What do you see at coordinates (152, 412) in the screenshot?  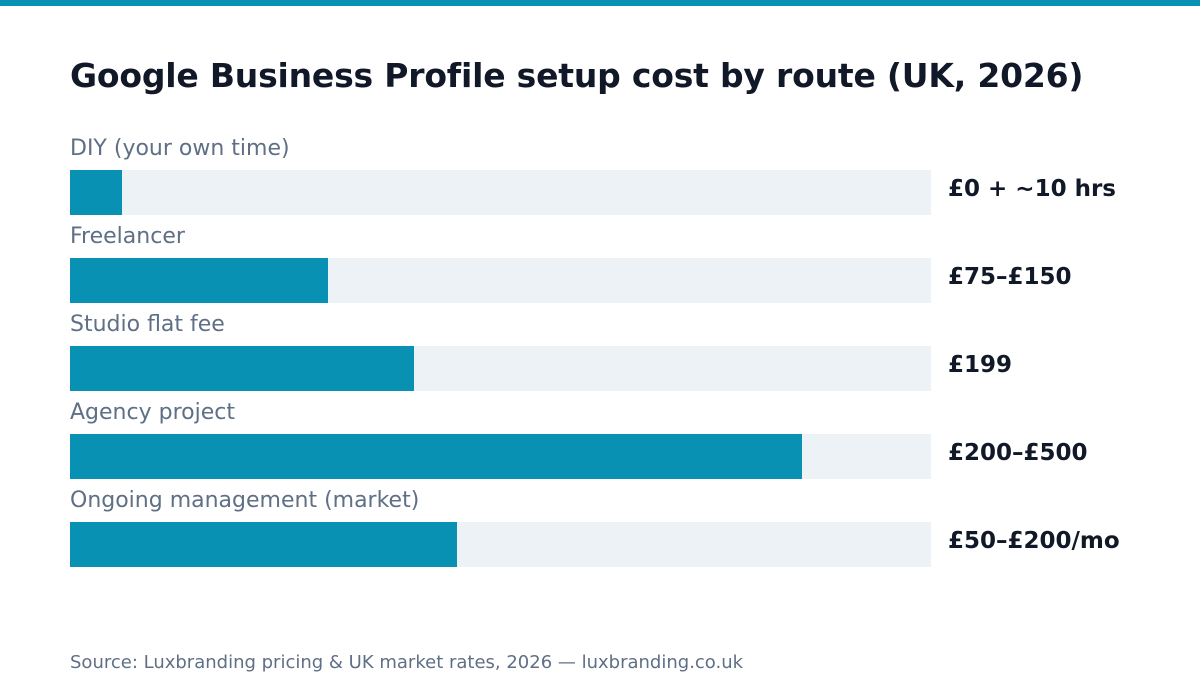 I see `bar-category-label: Agency project` at bounding box center [152, 412].